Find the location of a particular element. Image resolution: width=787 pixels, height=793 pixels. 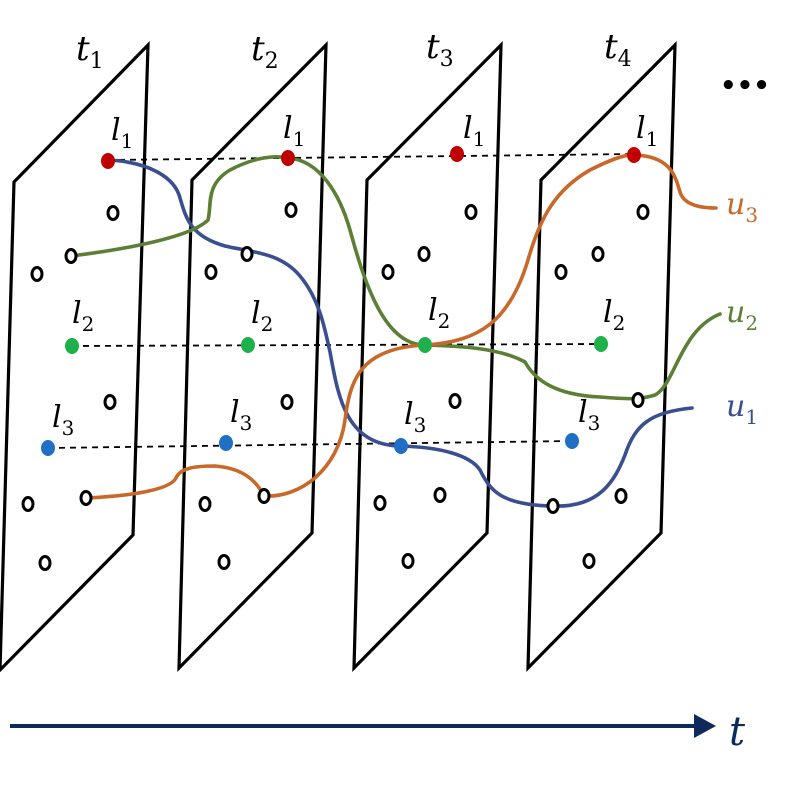

time-axis-label: t is located at coordinates (737, 732).